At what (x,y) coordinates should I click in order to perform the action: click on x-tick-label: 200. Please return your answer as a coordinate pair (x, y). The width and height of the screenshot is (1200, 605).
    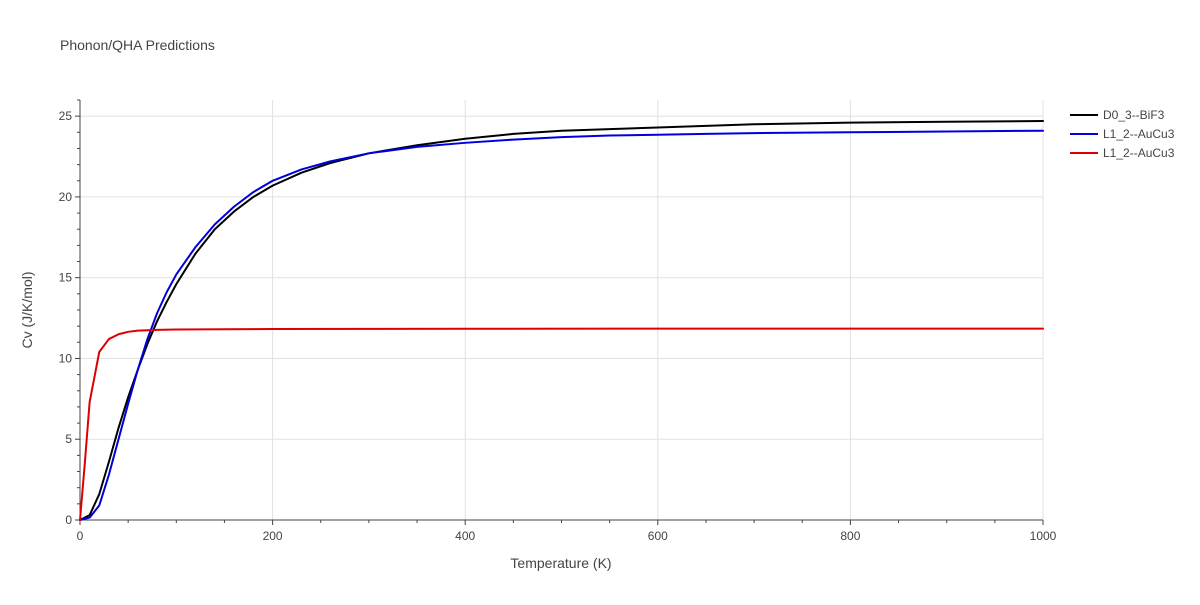
    Looking at the image, I should click on (273, 536).